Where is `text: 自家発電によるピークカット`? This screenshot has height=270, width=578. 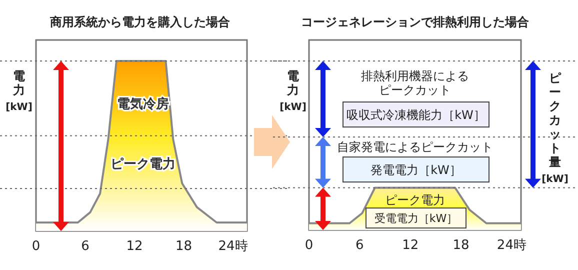 text: 自家発電によるピークカット is located at coordinates (415, 147).